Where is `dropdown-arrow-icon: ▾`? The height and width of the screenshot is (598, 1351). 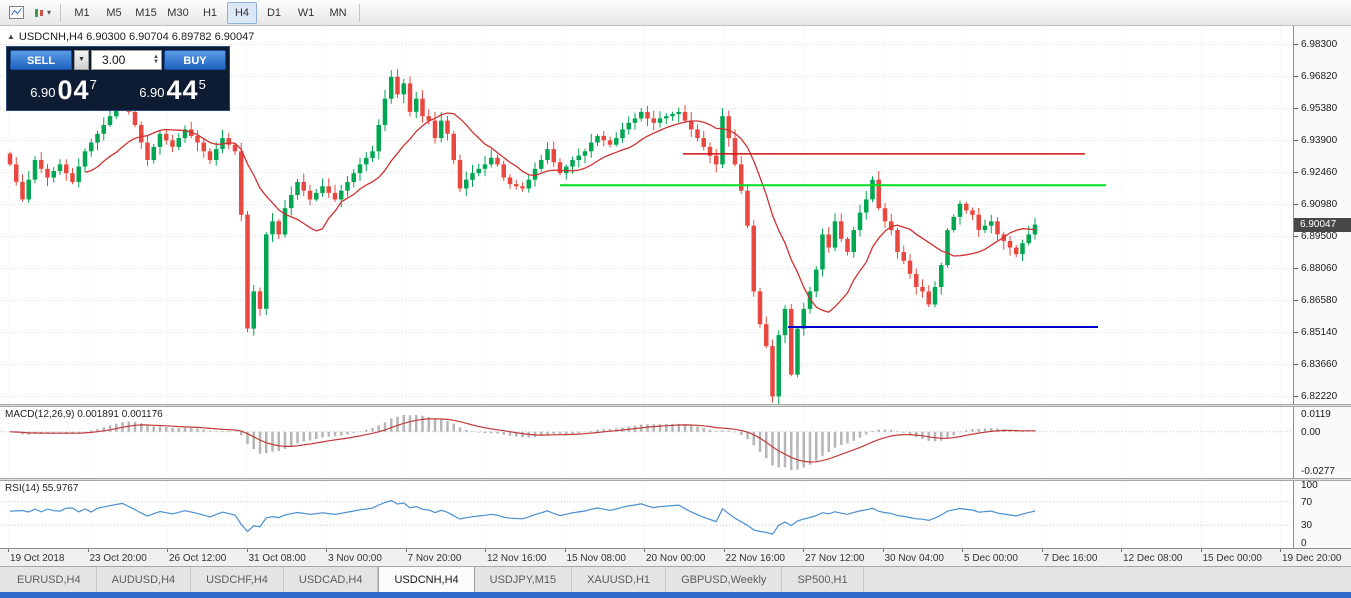 dropdown-arrow-icon: ▾ is located at coordinates (48, 12).